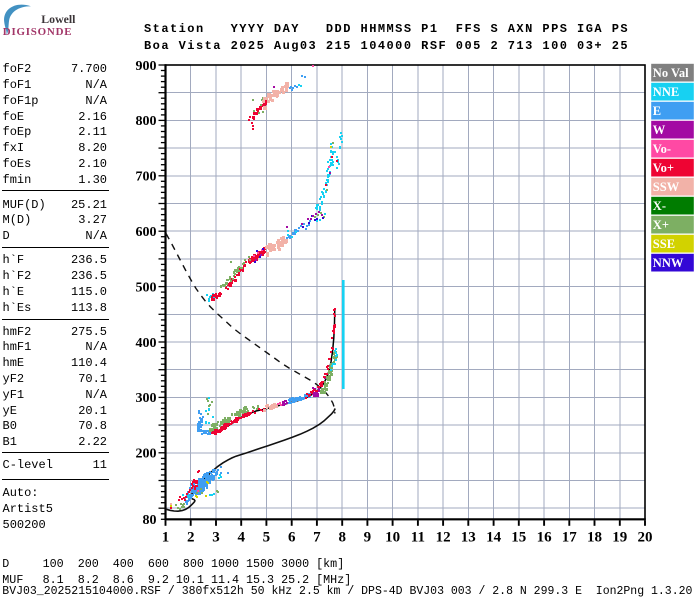 This screenshot has height=605, width=700. Describe the element at coordinates (666, 92) in the screenshot. I see `svg-text: NNE` at that location.